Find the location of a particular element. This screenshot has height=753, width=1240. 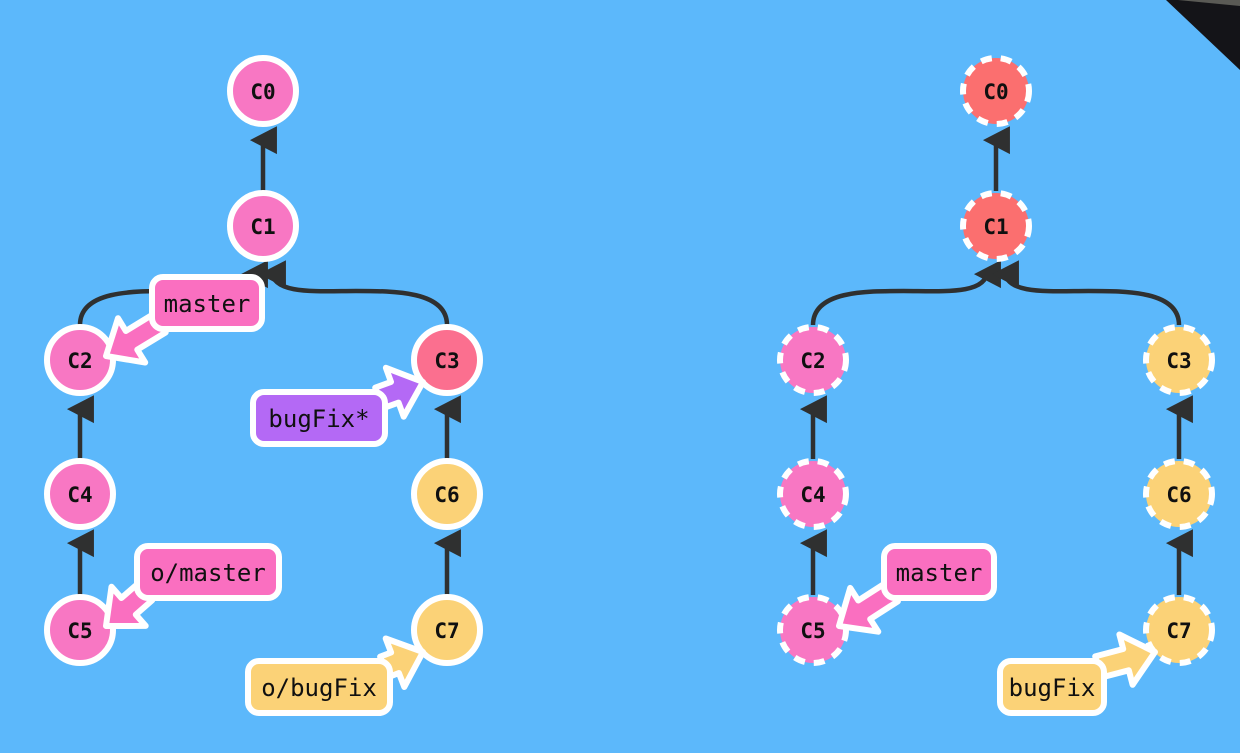

ref-bugfix: bugFix* is located at coordinates (338, 405).